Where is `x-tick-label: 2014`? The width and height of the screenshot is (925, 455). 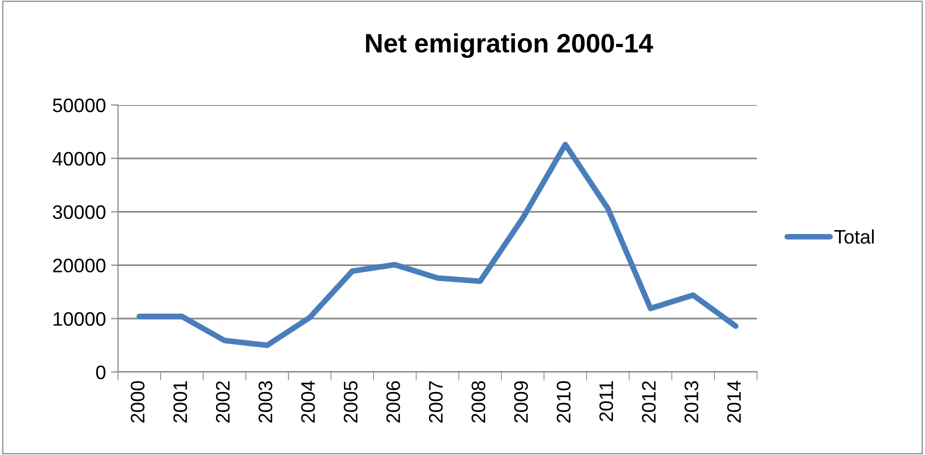
x-tick-label: 2014 is located at coordinates (734, 401).